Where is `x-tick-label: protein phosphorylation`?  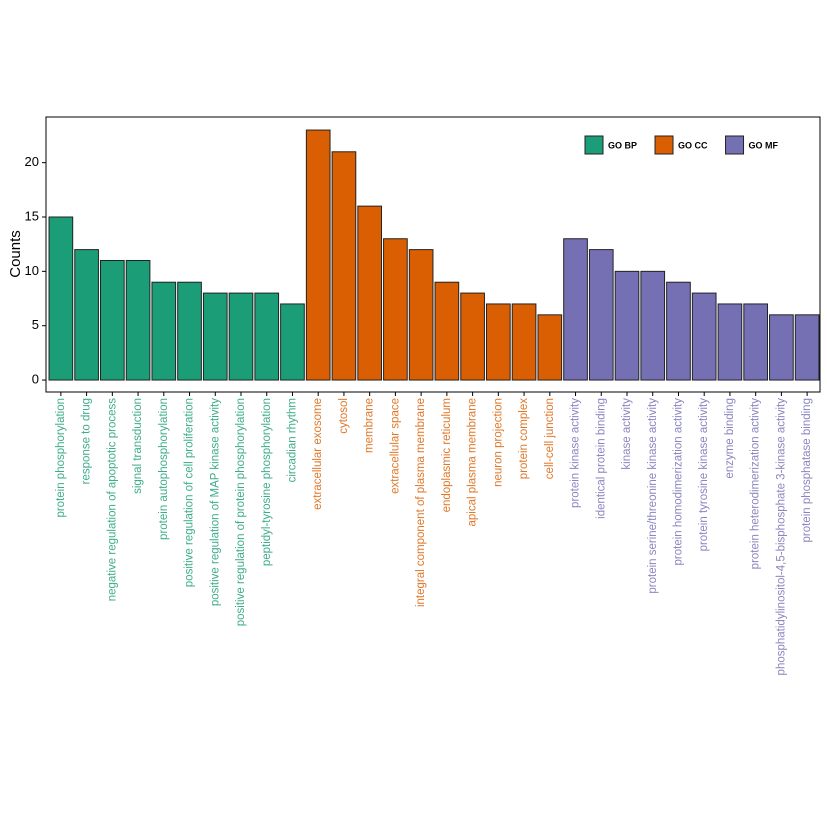 x-tick-label: protein phosphorylation is located at coordinates (61, 458).